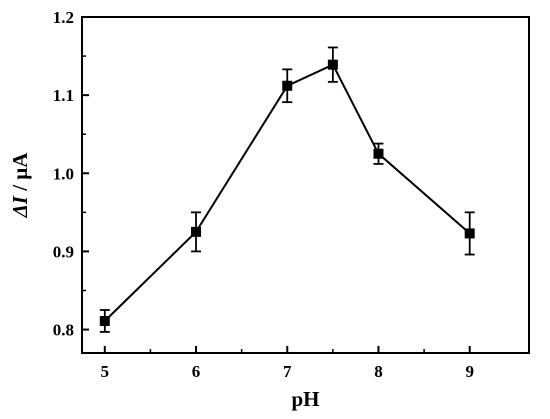  I want to click on y-tick-label: 1.0, so click(63, 173).